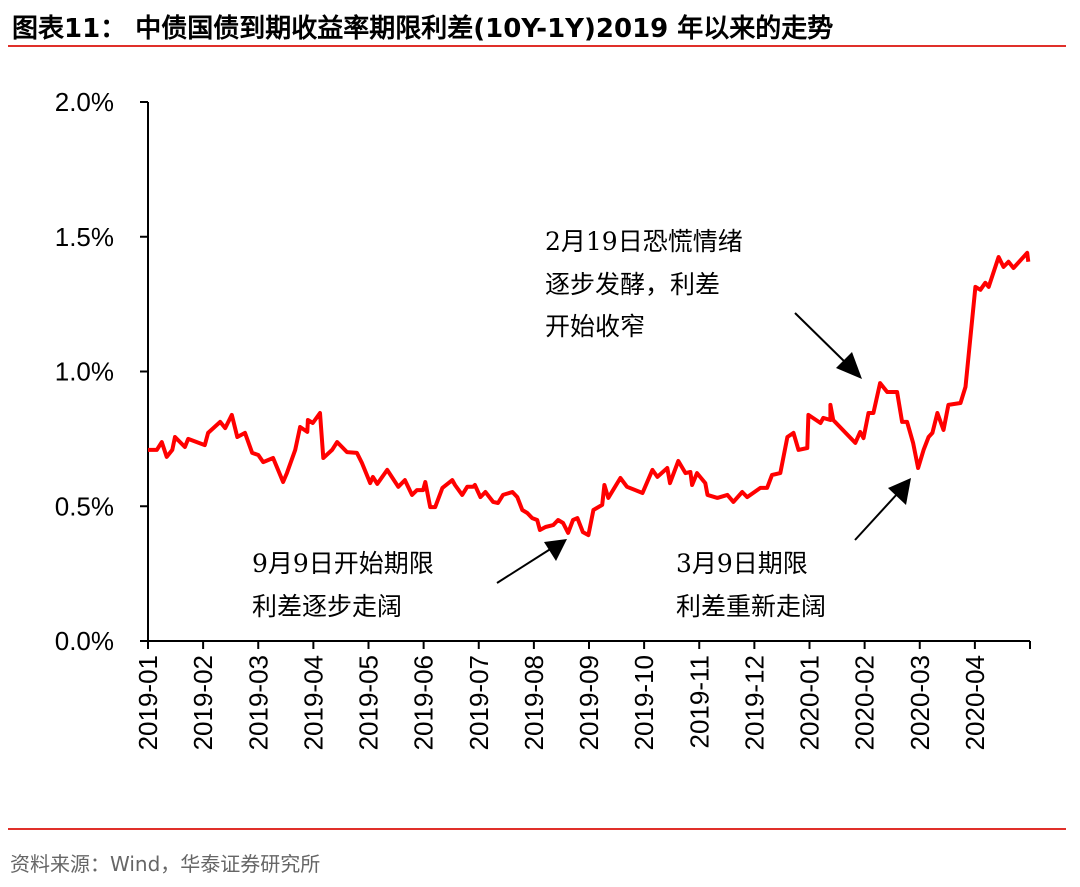 This screenshot has height=887, width=1080. What do you see at coordinates (828, 345) in the screenshot?
I see `arrow-feb19` at bounding box center [828, 345].